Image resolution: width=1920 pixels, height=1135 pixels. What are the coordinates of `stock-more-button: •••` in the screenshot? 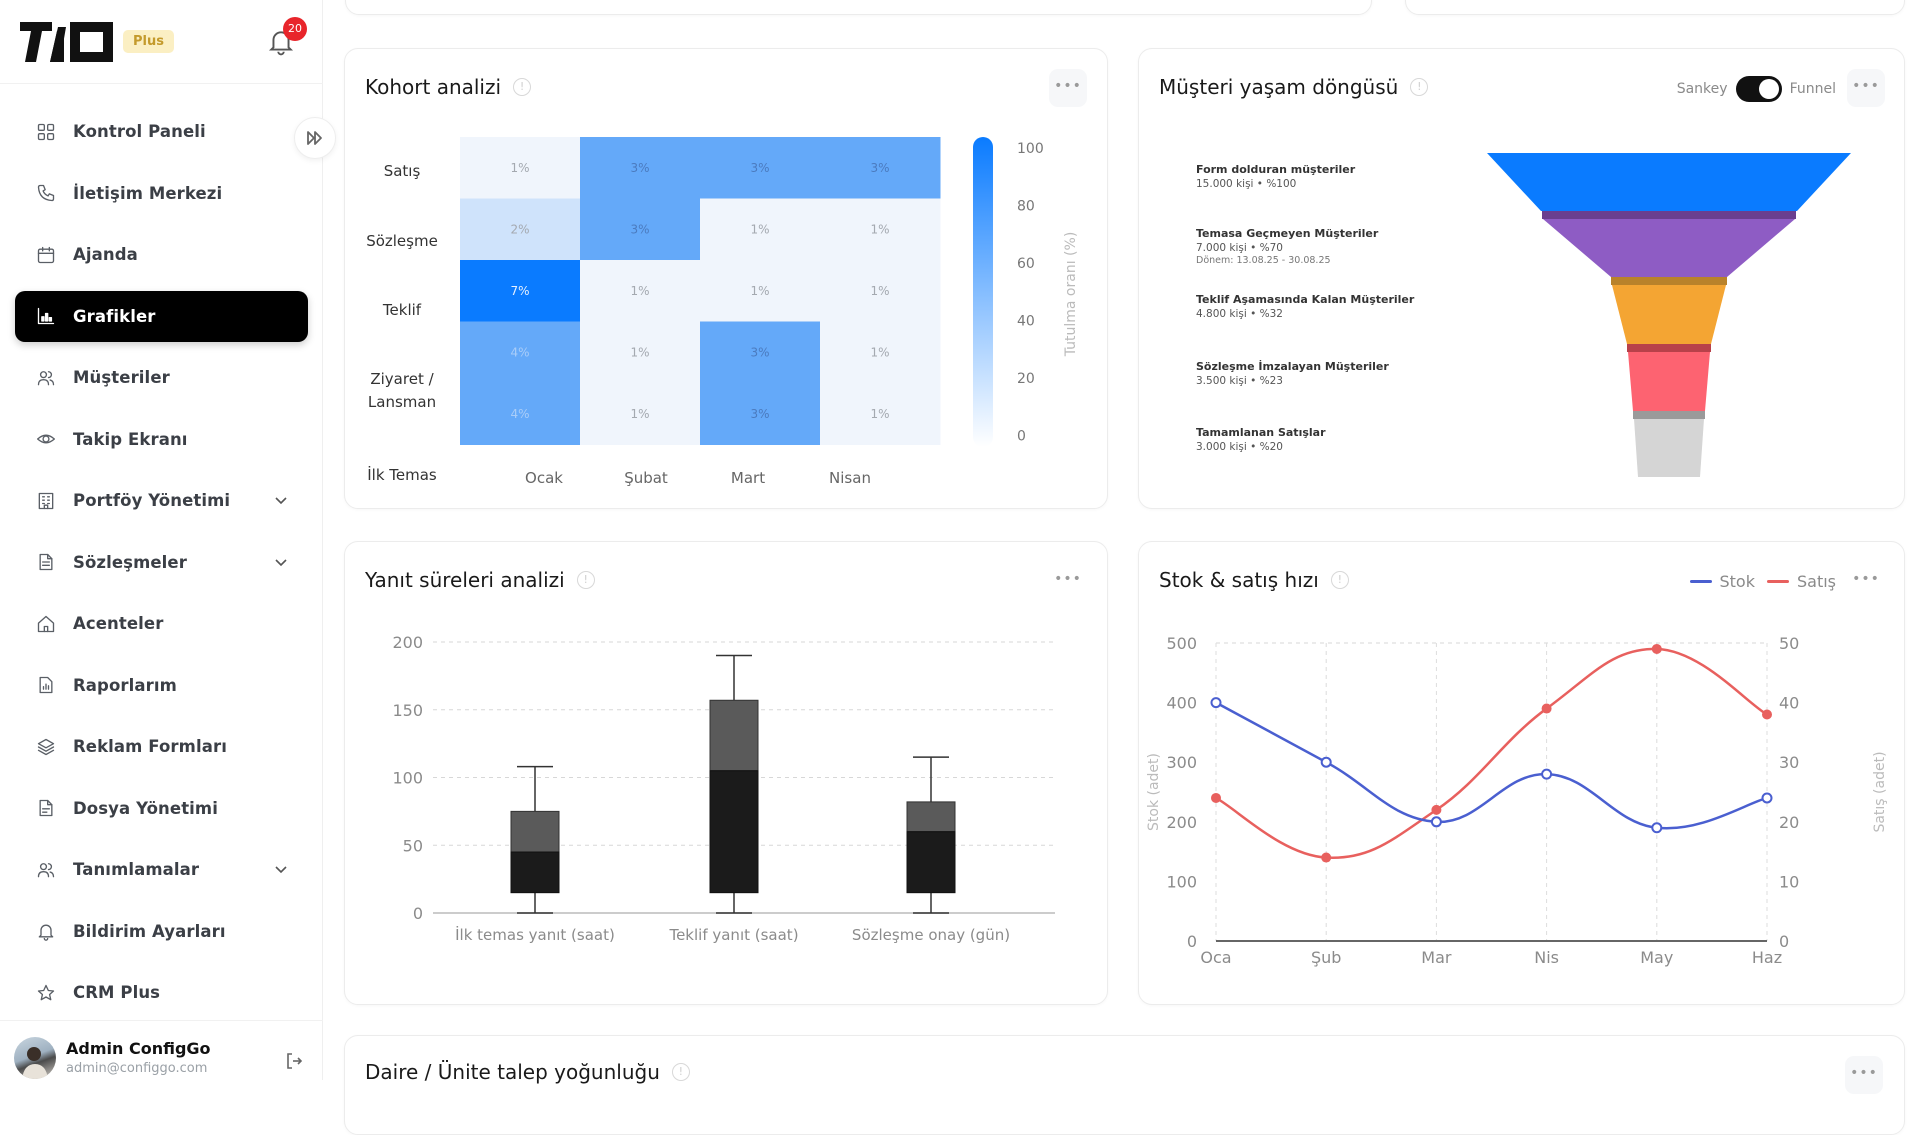 It's located at (1866, 579).